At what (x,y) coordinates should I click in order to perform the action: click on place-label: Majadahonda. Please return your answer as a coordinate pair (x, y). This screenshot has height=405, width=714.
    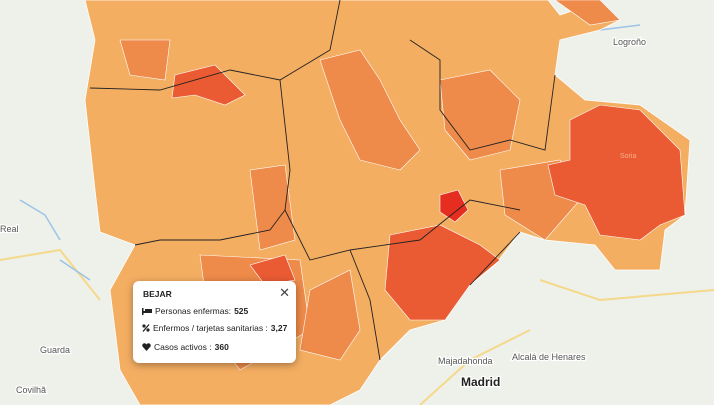
    Looking at the image, I should click on (465, 361).